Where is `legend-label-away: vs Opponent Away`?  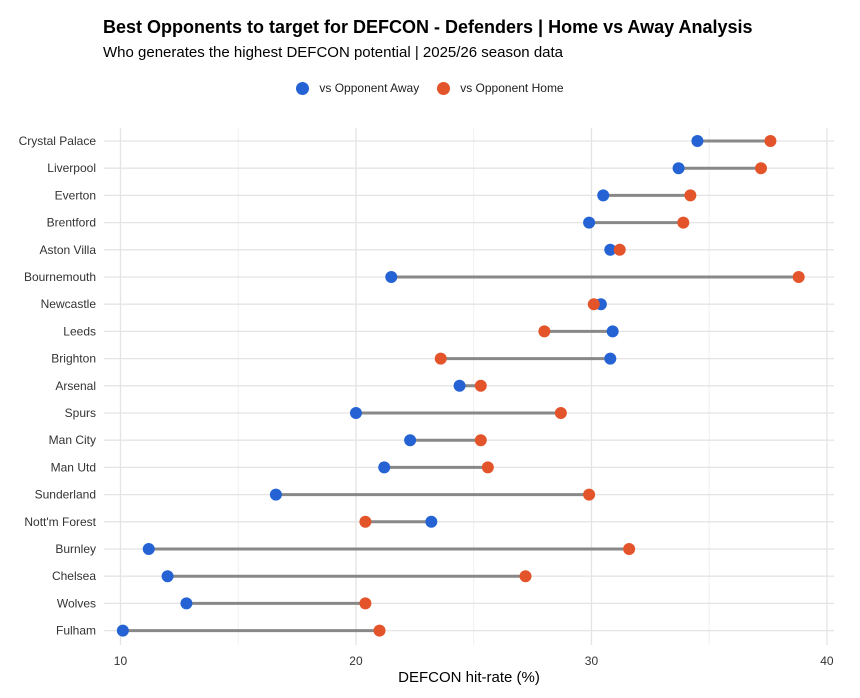
legend-label-away: vs Opponent Away is located at coordinates (369, 88).